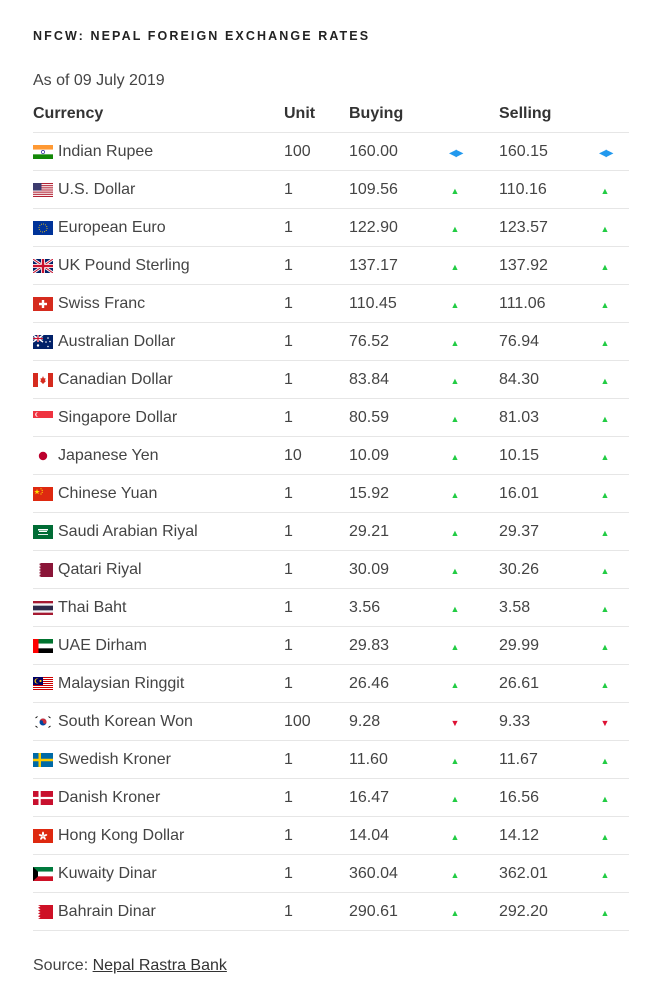  Describe the element at coordinates (158, 265) in the screenshot. I see `currency-cell: UK Pound Sterling` at that location.